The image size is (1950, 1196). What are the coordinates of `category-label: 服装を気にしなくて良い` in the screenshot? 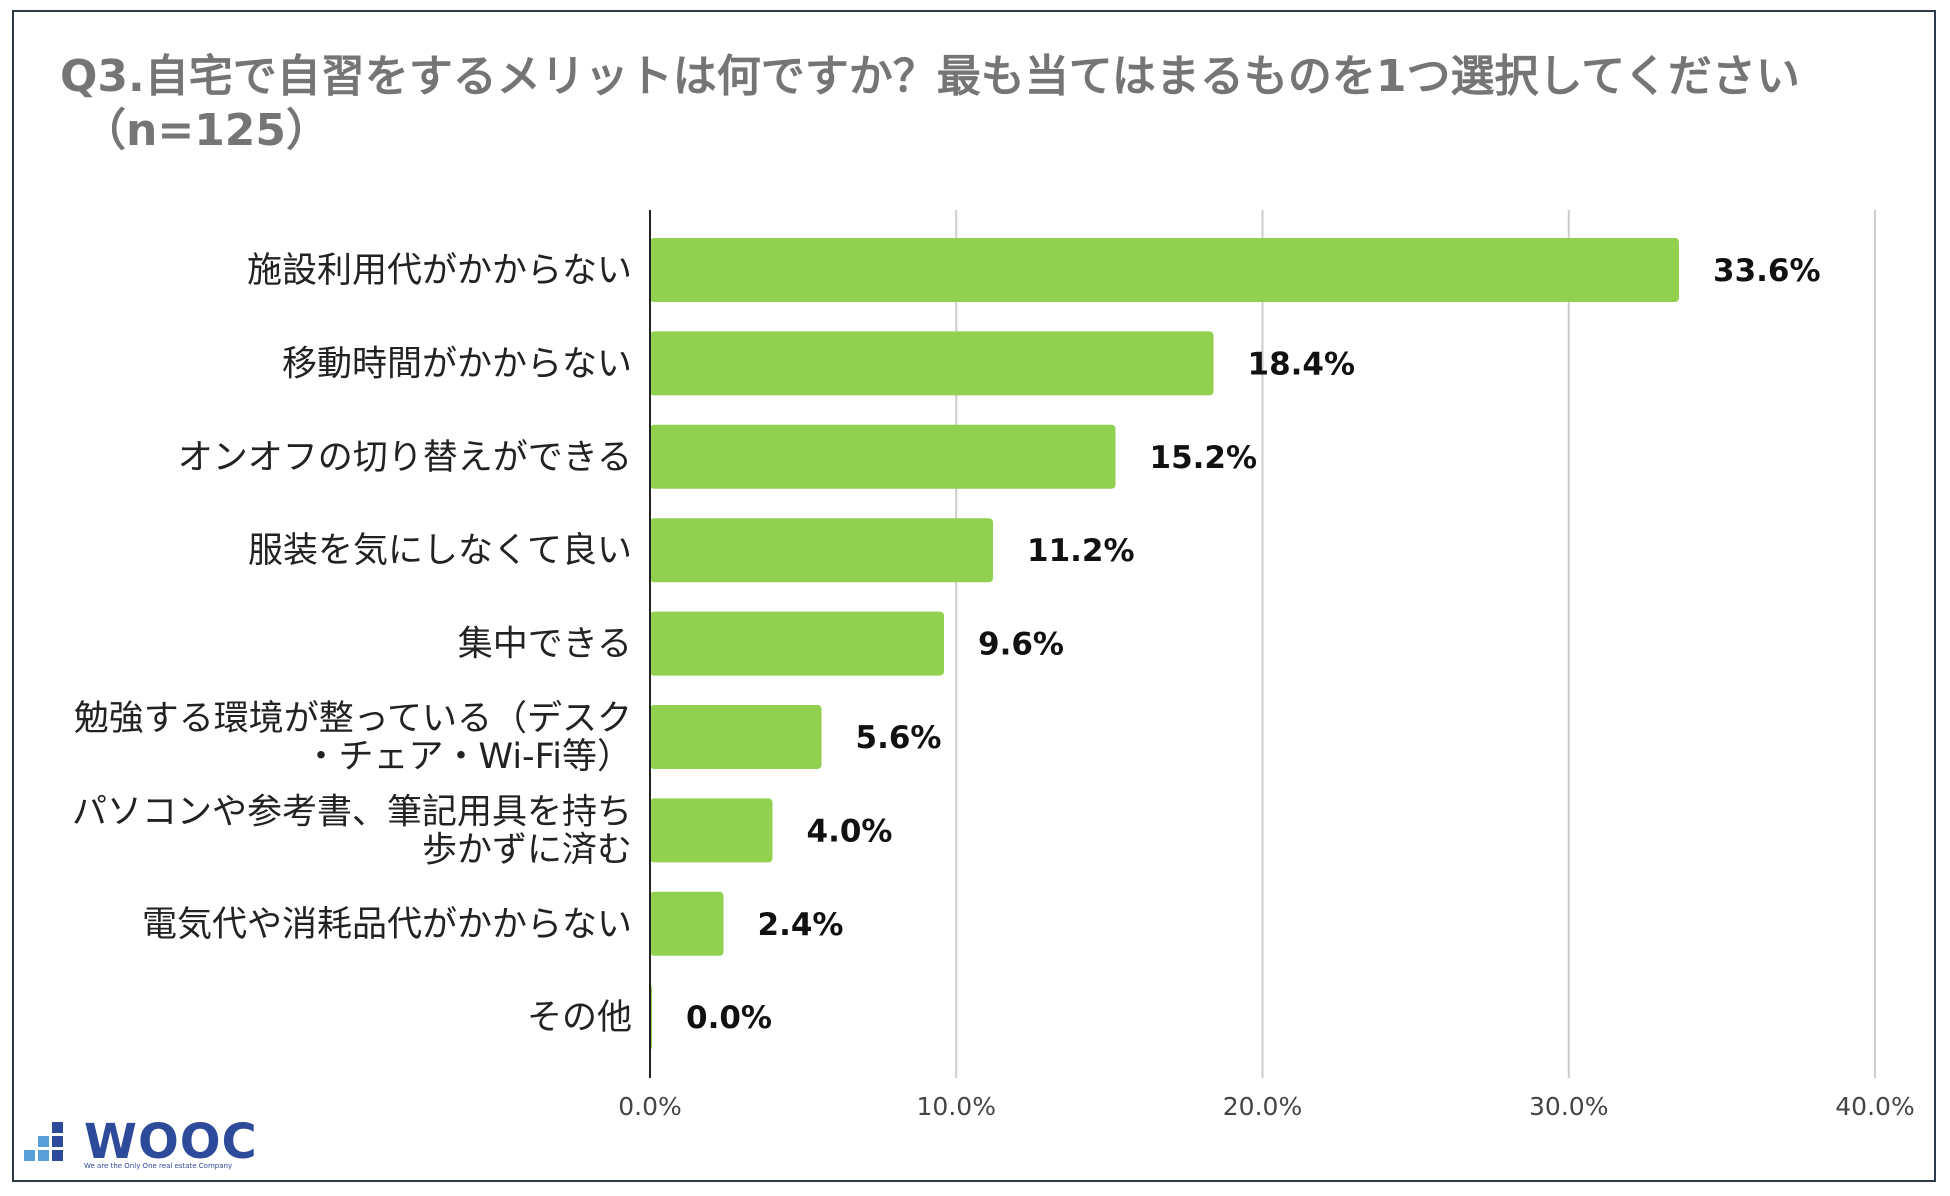 It's located at (440, 551).